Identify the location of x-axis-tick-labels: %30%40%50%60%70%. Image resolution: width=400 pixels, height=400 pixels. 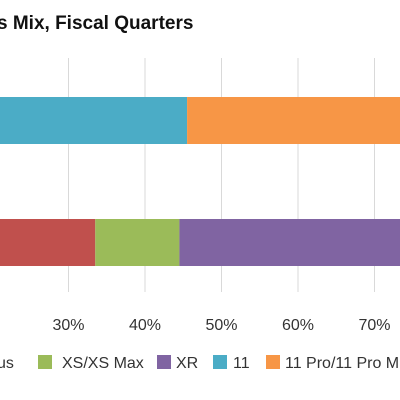
(221, 325).